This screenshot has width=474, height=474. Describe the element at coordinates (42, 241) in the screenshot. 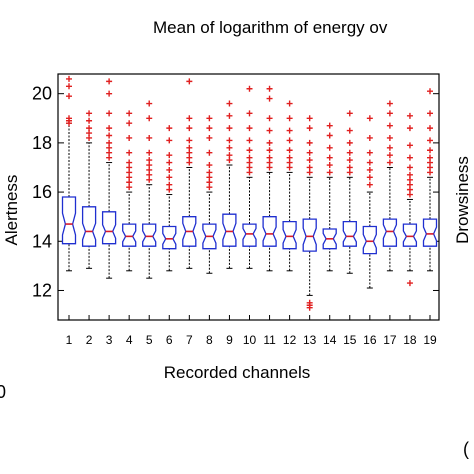

I see `y-tick-label: 14` at that location.